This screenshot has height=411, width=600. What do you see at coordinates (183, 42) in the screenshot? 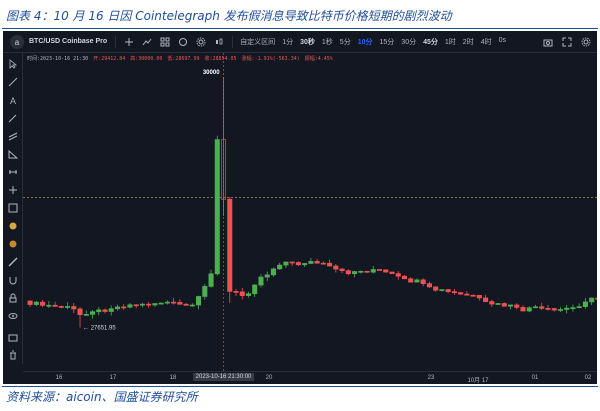
I see `alert-icon` at bounding box center [183, 42].